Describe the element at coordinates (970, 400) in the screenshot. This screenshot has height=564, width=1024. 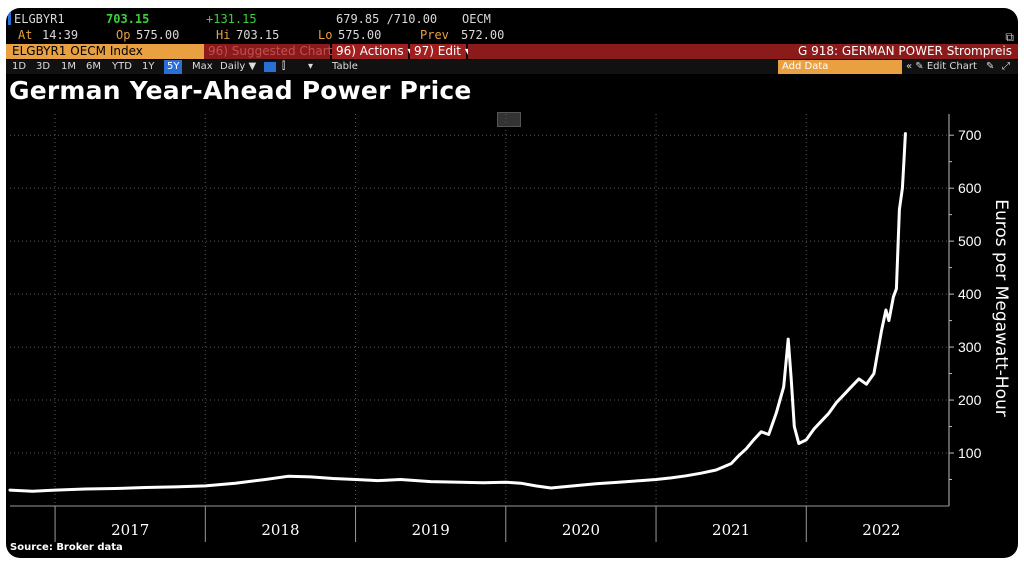
I see `y-tick-label: 200` at that location.